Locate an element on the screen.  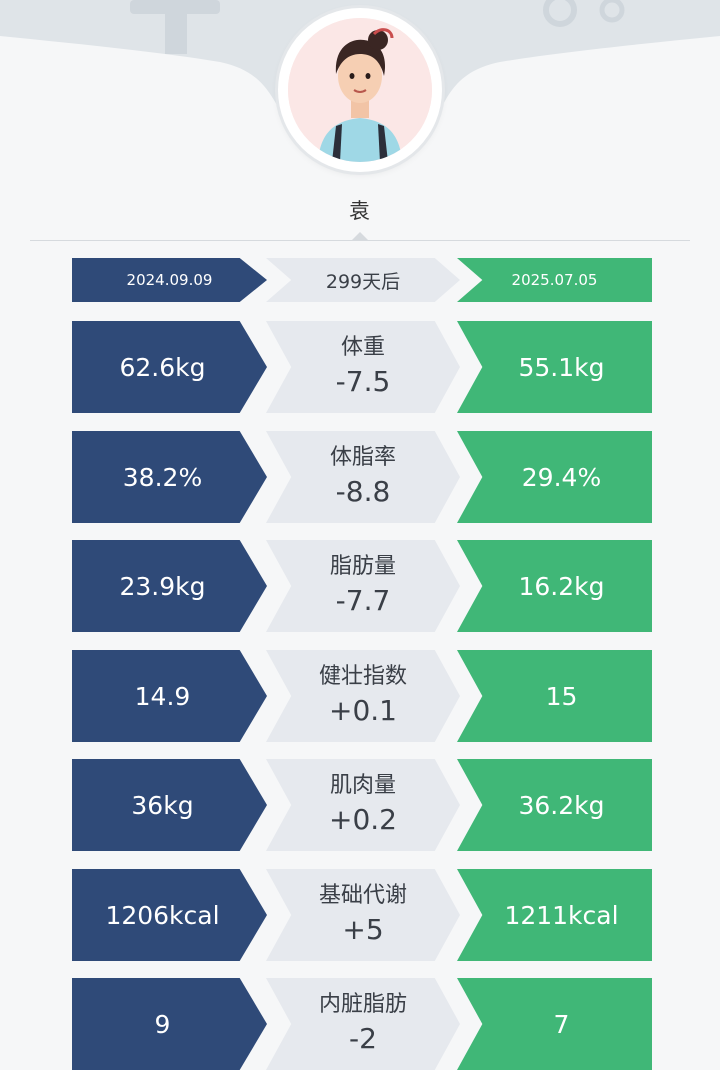
change-value: +5 is located at coordinates (363, 929).